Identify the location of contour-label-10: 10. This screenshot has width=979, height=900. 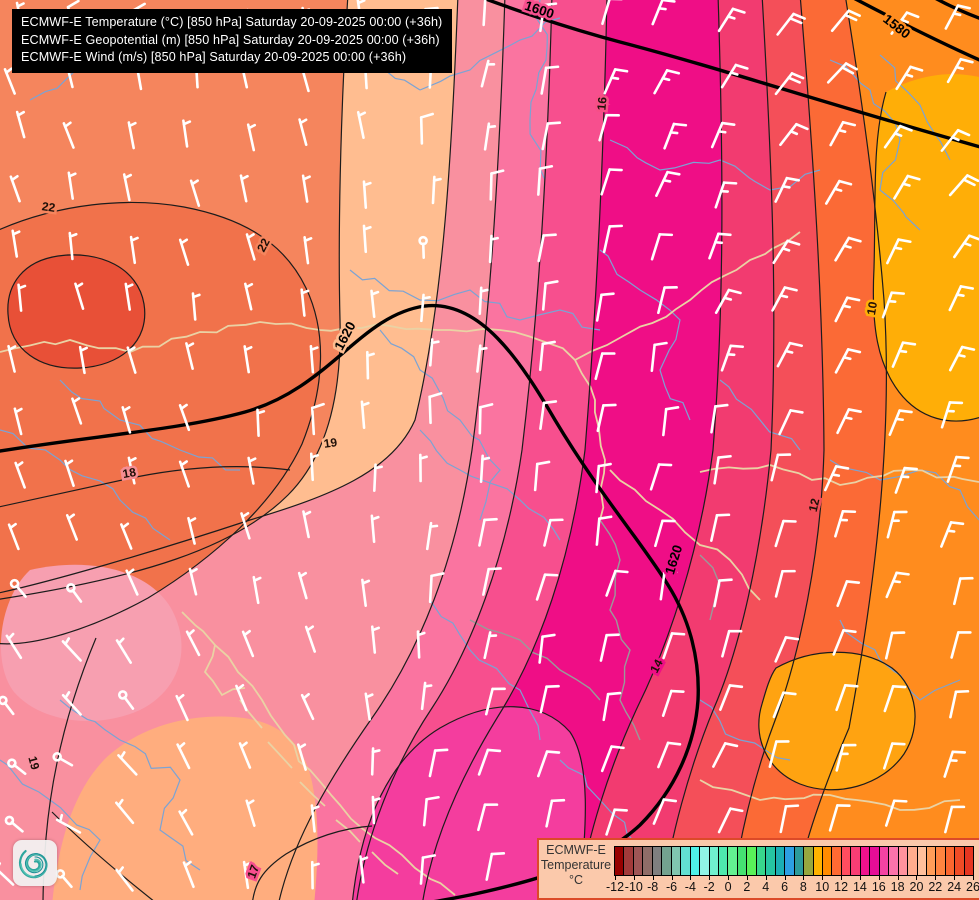
(872, 308).